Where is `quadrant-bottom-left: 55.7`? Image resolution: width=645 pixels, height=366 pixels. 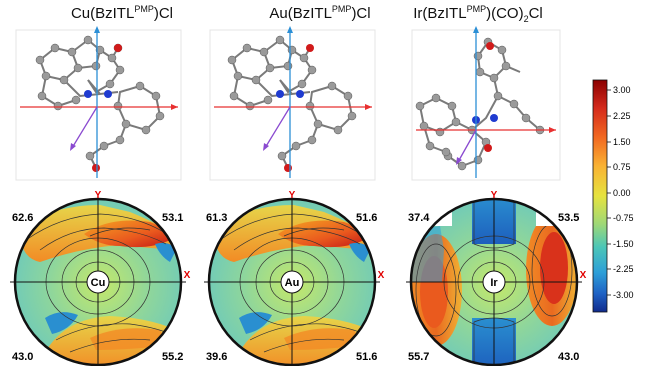 quadrant-bottom-left: 55.7 is located at coordinates (418, 357).